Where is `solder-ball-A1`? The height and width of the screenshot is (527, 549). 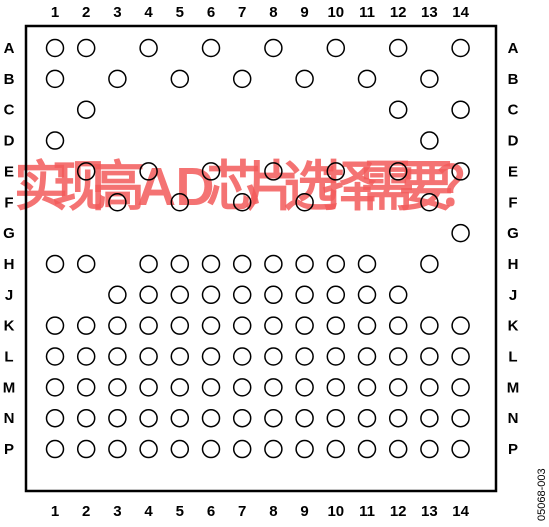
solder-ball-A1 is located at coordinates (55, 48).